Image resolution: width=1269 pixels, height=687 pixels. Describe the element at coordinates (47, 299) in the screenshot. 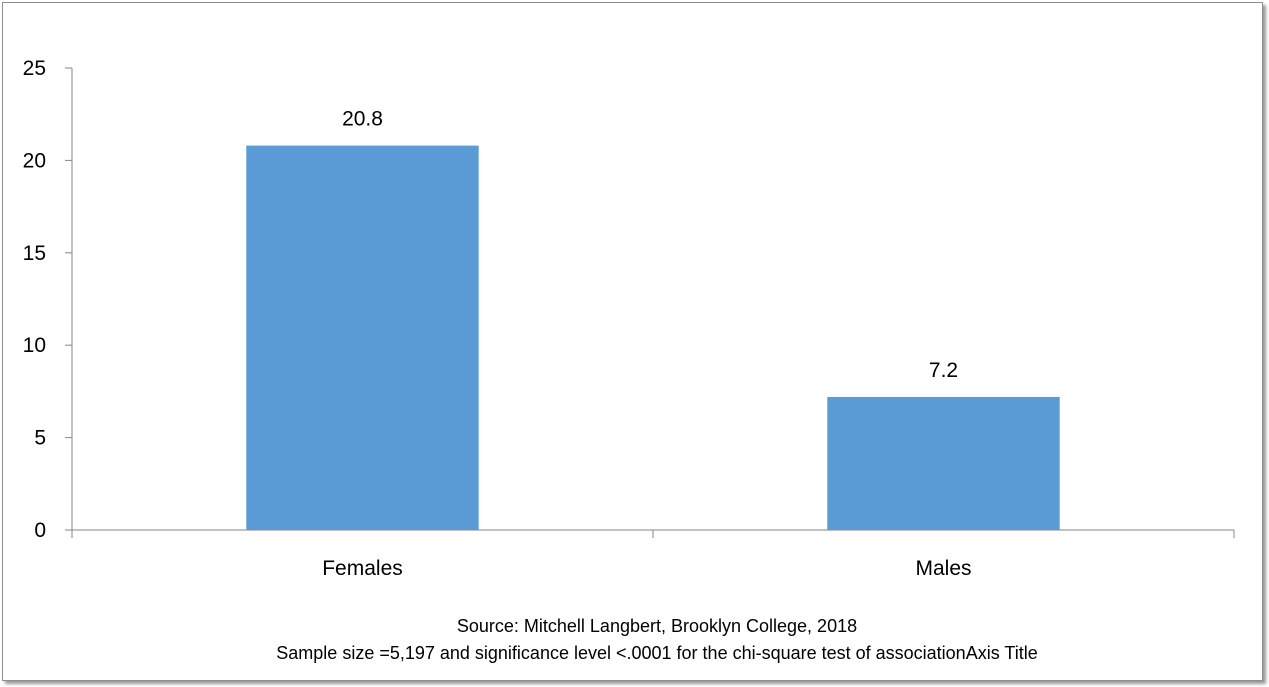

I see `y-axis-ticks: 0 5 10 15 20 25` at that location.